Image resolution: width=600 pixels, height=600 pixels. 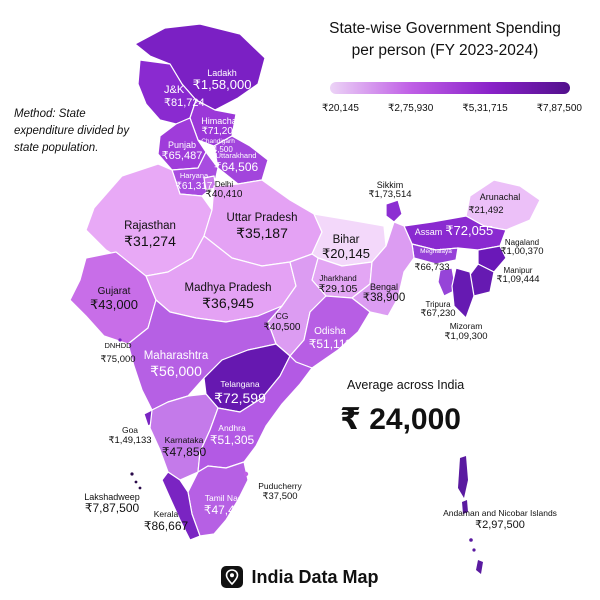 I want to click on state-name: Madhya Pradesh, so click(x=228, y=288).